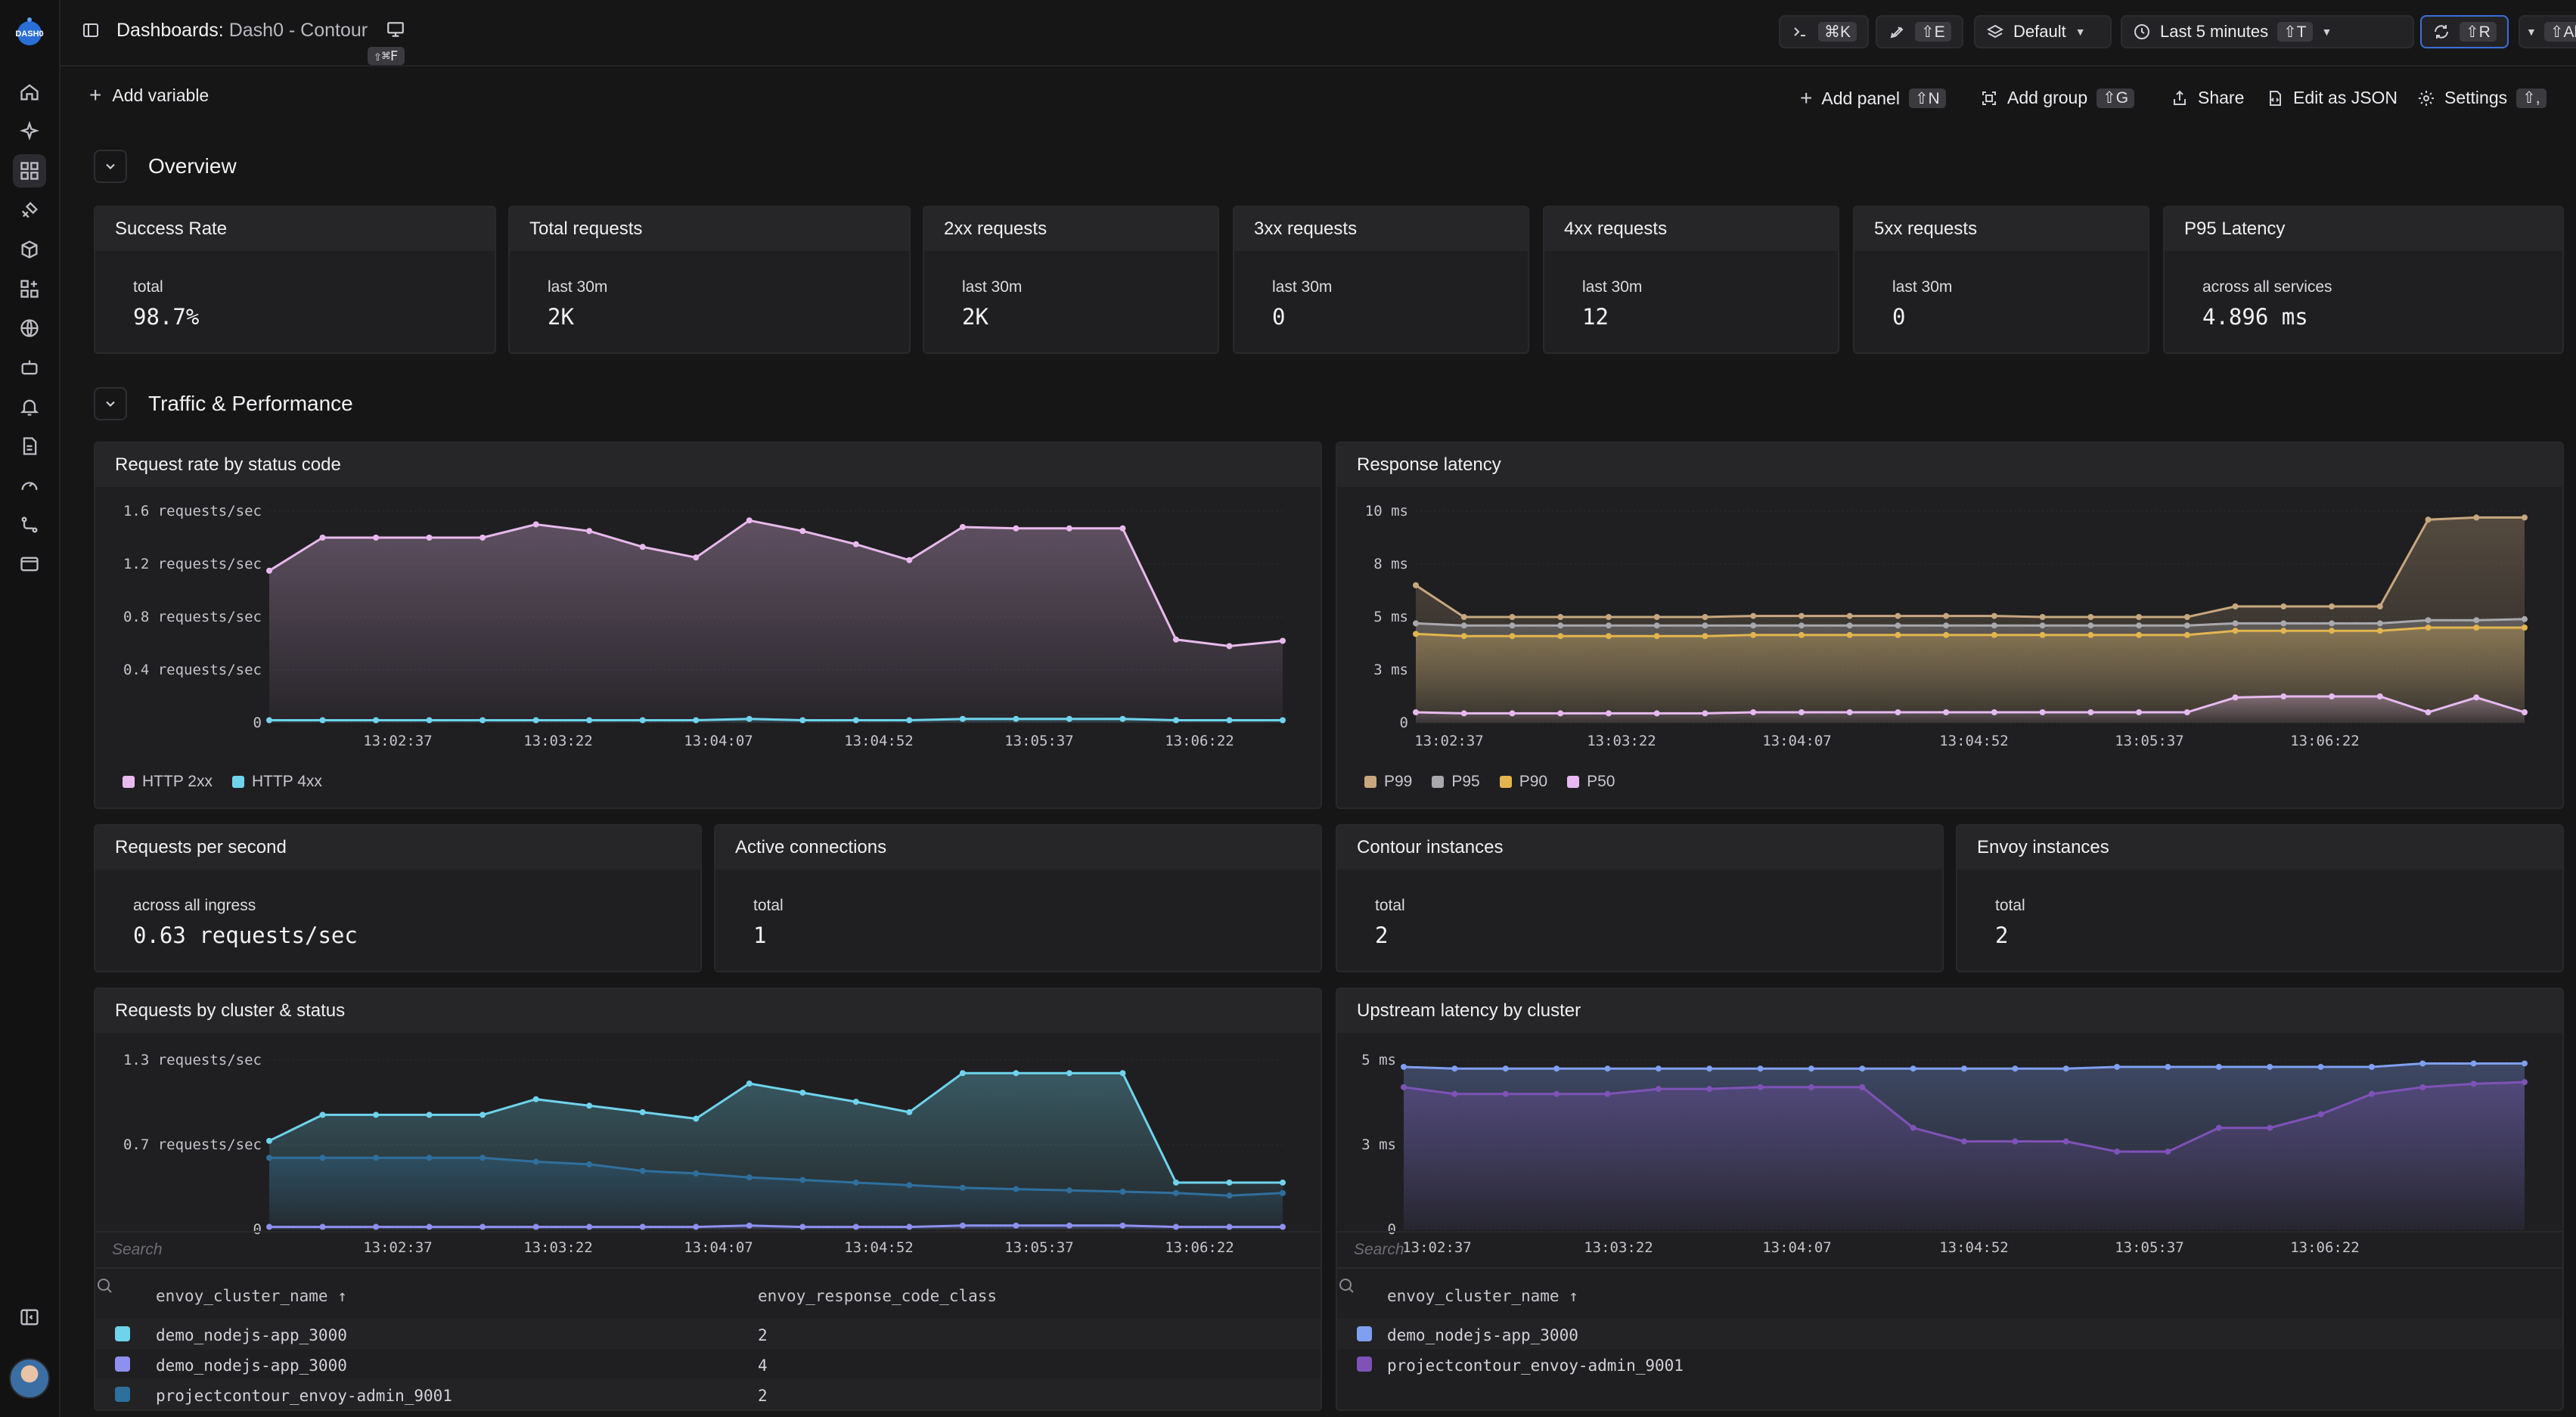 Image resolution: width=2576 pixels, height=1417 pixels. What do you see at coordinates (29, 524) in the screenshot?
I see `route-icon` at bounding box center [29, 524].